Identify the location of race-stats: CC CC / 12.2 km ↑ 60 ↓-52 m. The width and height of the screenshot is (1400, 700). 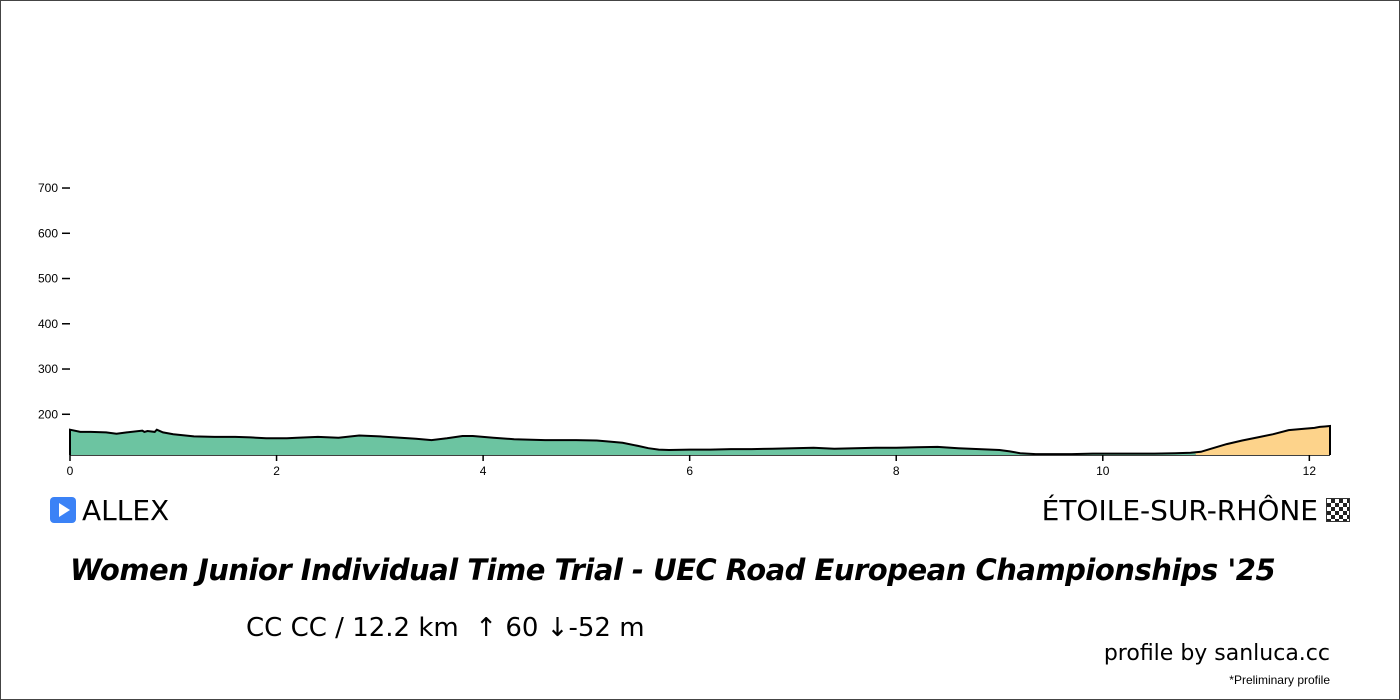
(445, 628).